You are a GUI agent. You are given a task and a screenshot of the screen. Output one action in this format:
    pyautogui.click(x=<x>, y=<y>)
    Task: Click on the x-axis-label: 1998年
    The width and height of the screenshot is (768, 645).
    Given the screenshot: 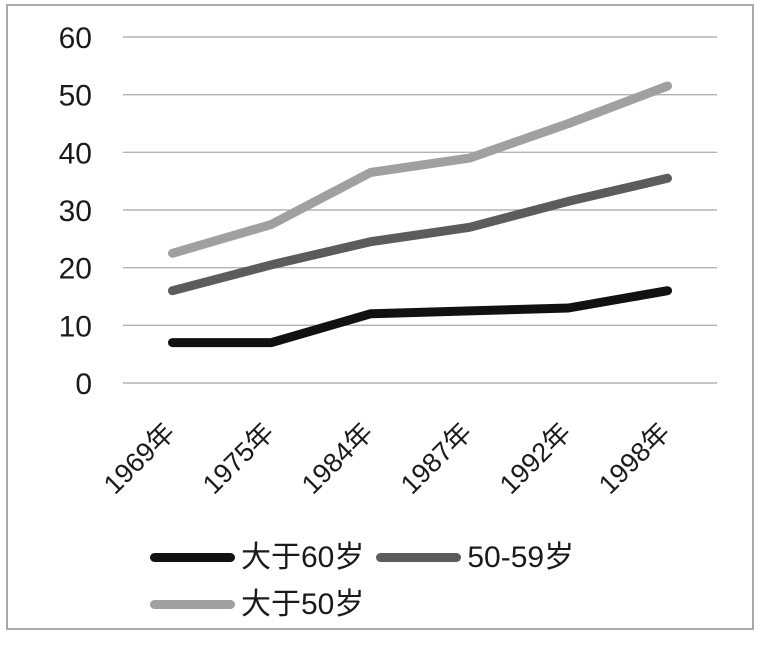 What is the action you would take?
    pyautogui.click(x=634, y=458)
    